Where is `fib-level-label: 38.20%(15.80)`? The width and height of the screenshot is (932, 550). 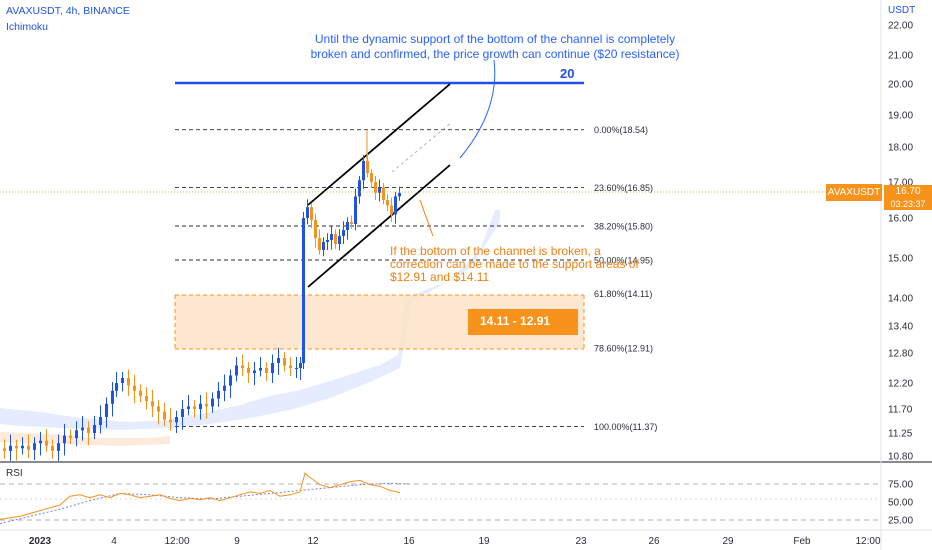
fib-level-label: 38.20%(15.80) is located at coordinates (623, 227).